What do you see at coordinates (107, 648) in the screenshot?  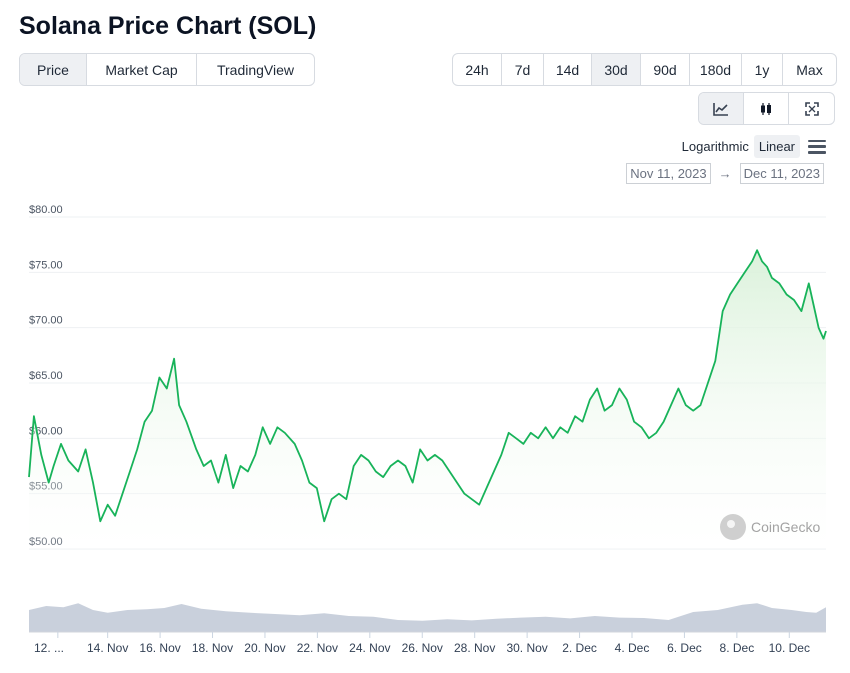 I see `x-tick-label: 14. Nov` at bounding box center [107, 648].